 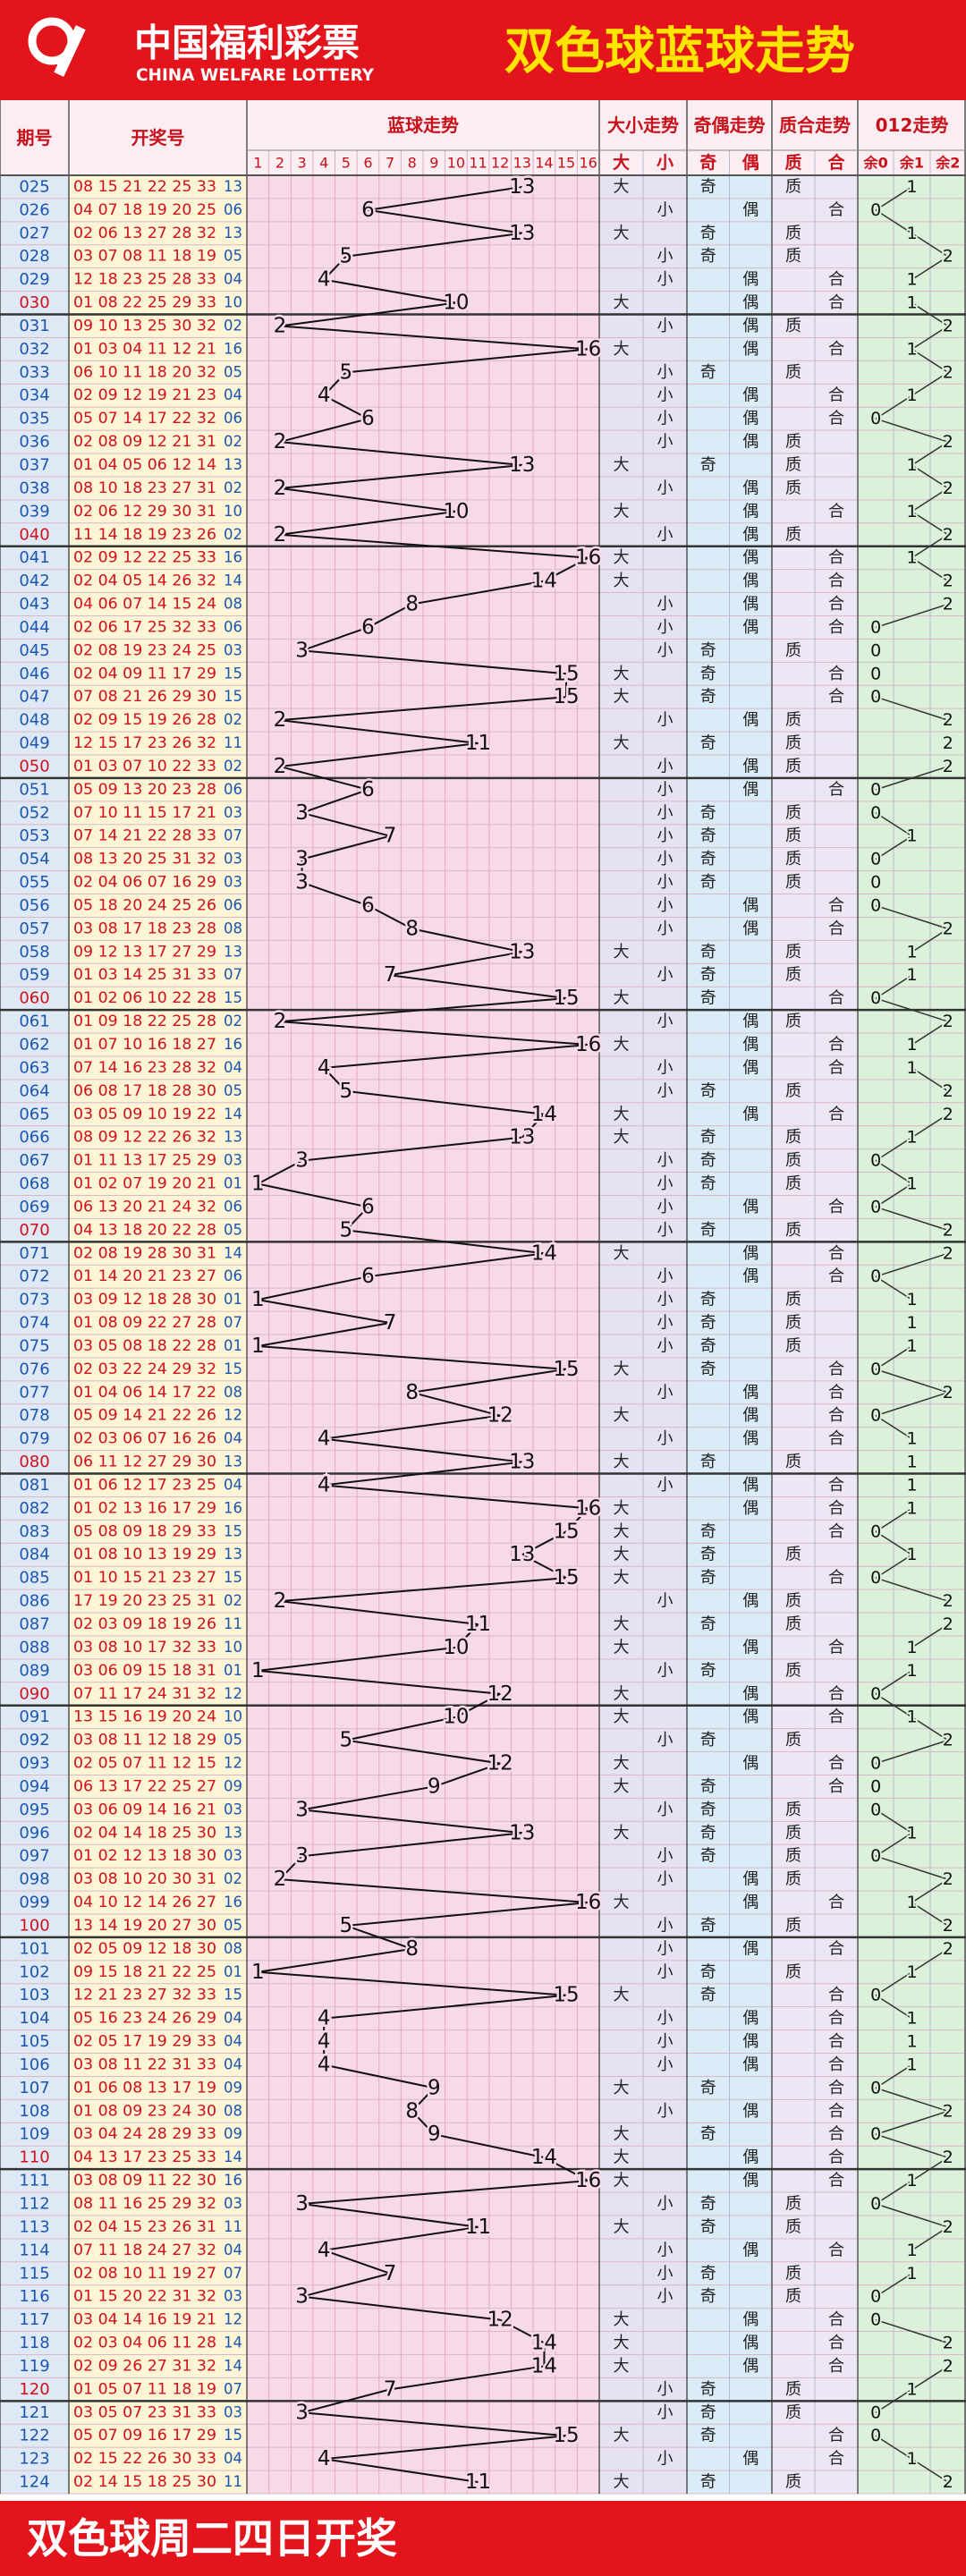 What do you see at coordinates (34, 975) in the screenshot?
I see `period: 059` at bounding box center [34, 975].